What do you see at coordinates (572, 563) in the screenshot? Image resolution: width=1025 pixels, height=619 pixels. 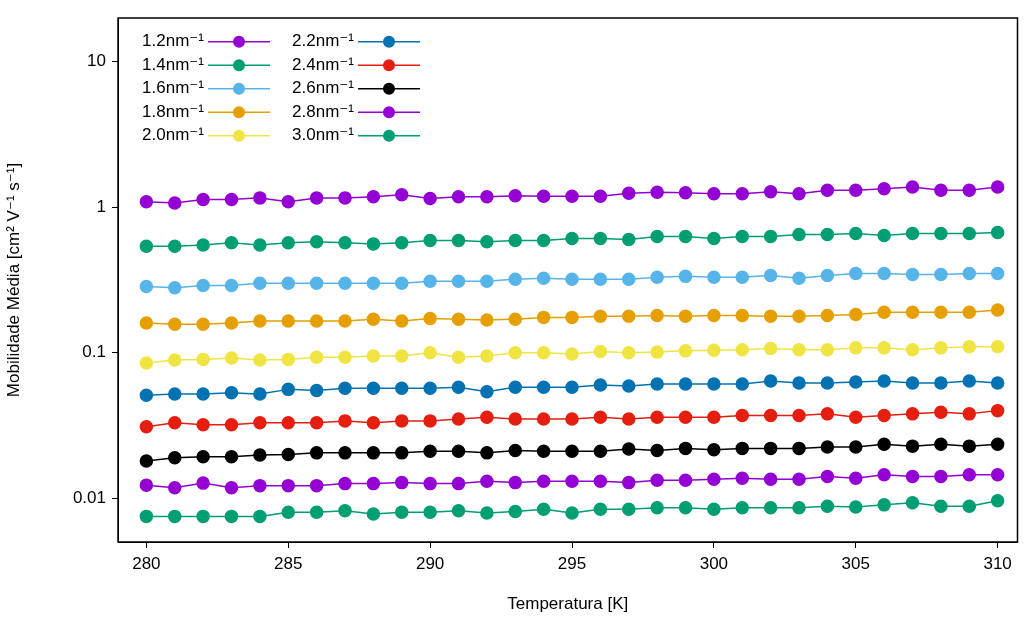 I see `x-tick-label: 295` at bounding box center [572, 563].